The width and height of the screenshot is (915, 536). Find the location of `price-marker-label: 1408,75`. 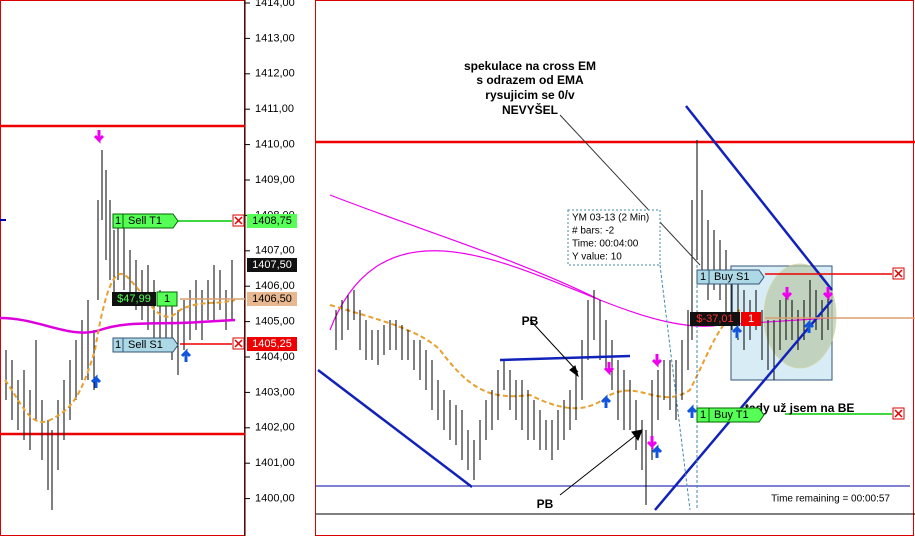

price-marker-label: 1408,75 is located at coordinates (272, 221).